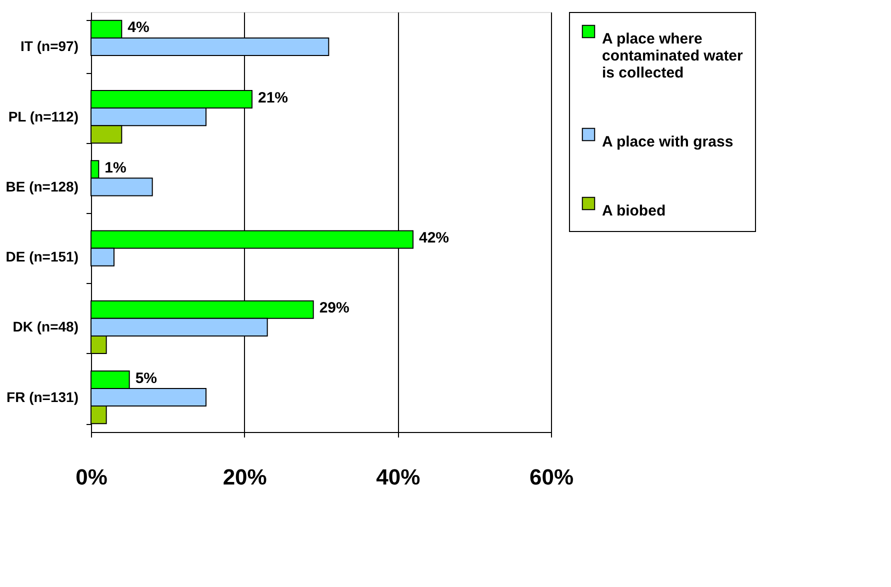 The width and height of the screenshot is (891, 587). What do you see at coordinates (273, 97) in the screenshot?
I see `data-label: 21%` at bounding box center [273, 97].